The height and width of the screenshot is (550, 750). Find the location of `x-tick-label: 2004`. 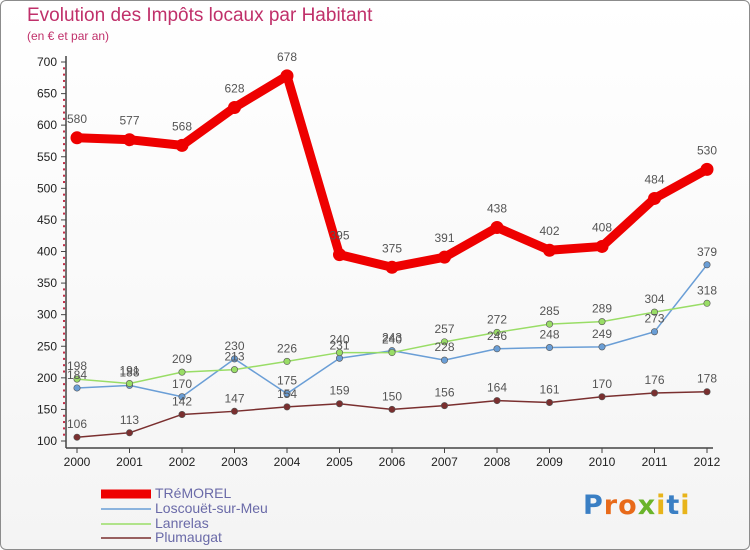

x-tick-label: 2004 is located at coordinates (287, 462).